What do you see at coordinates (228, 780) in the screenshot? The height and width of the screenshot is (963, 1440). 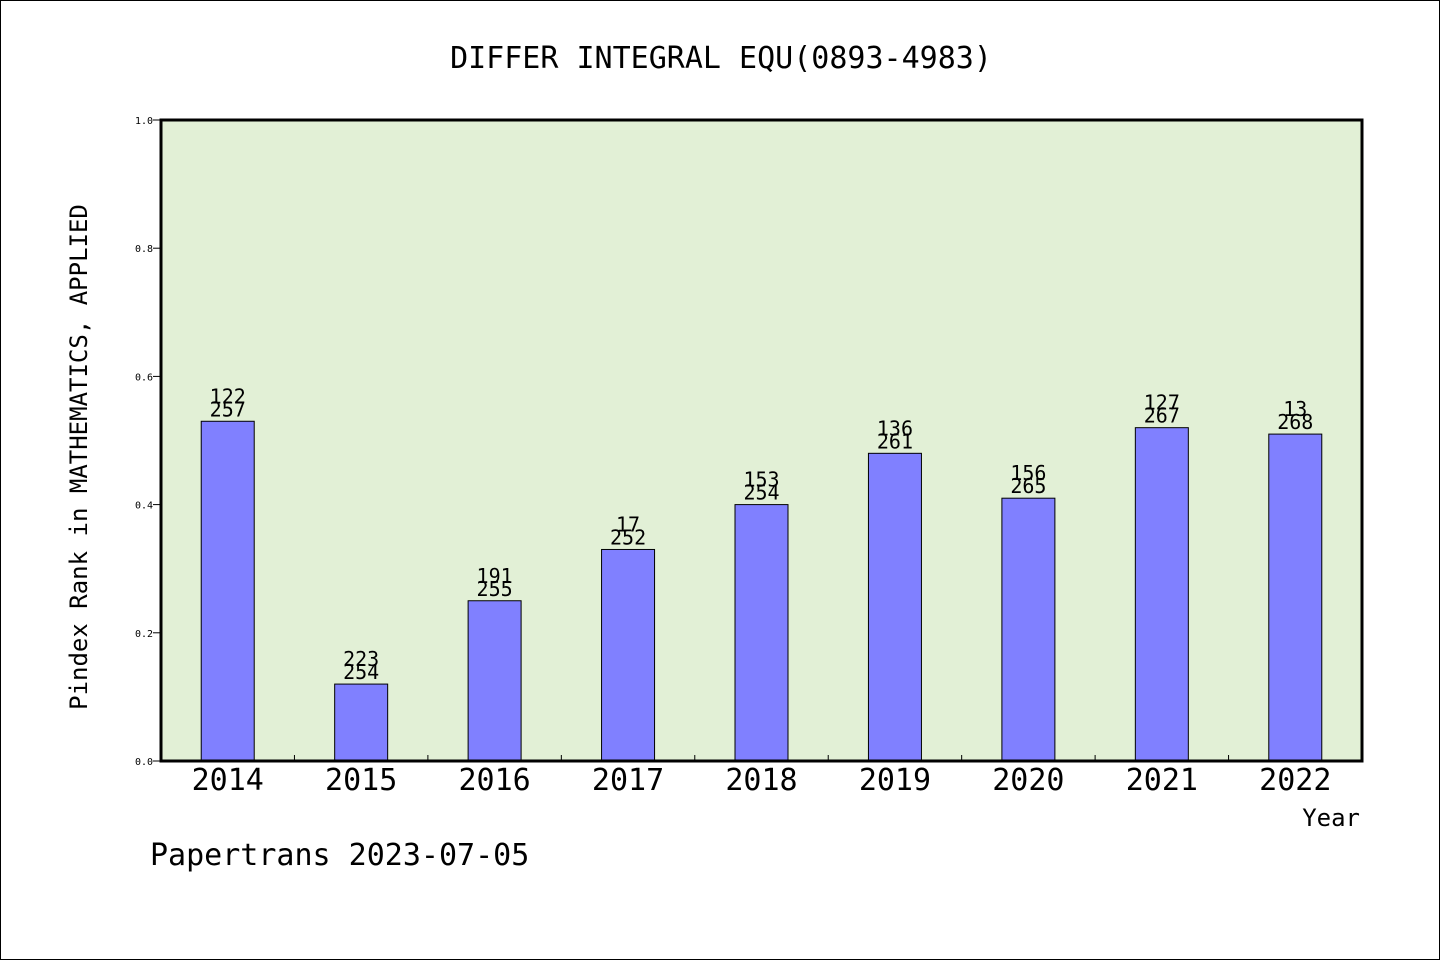 I see `x-tick-label: 2014` at bounding box center [228, 780].